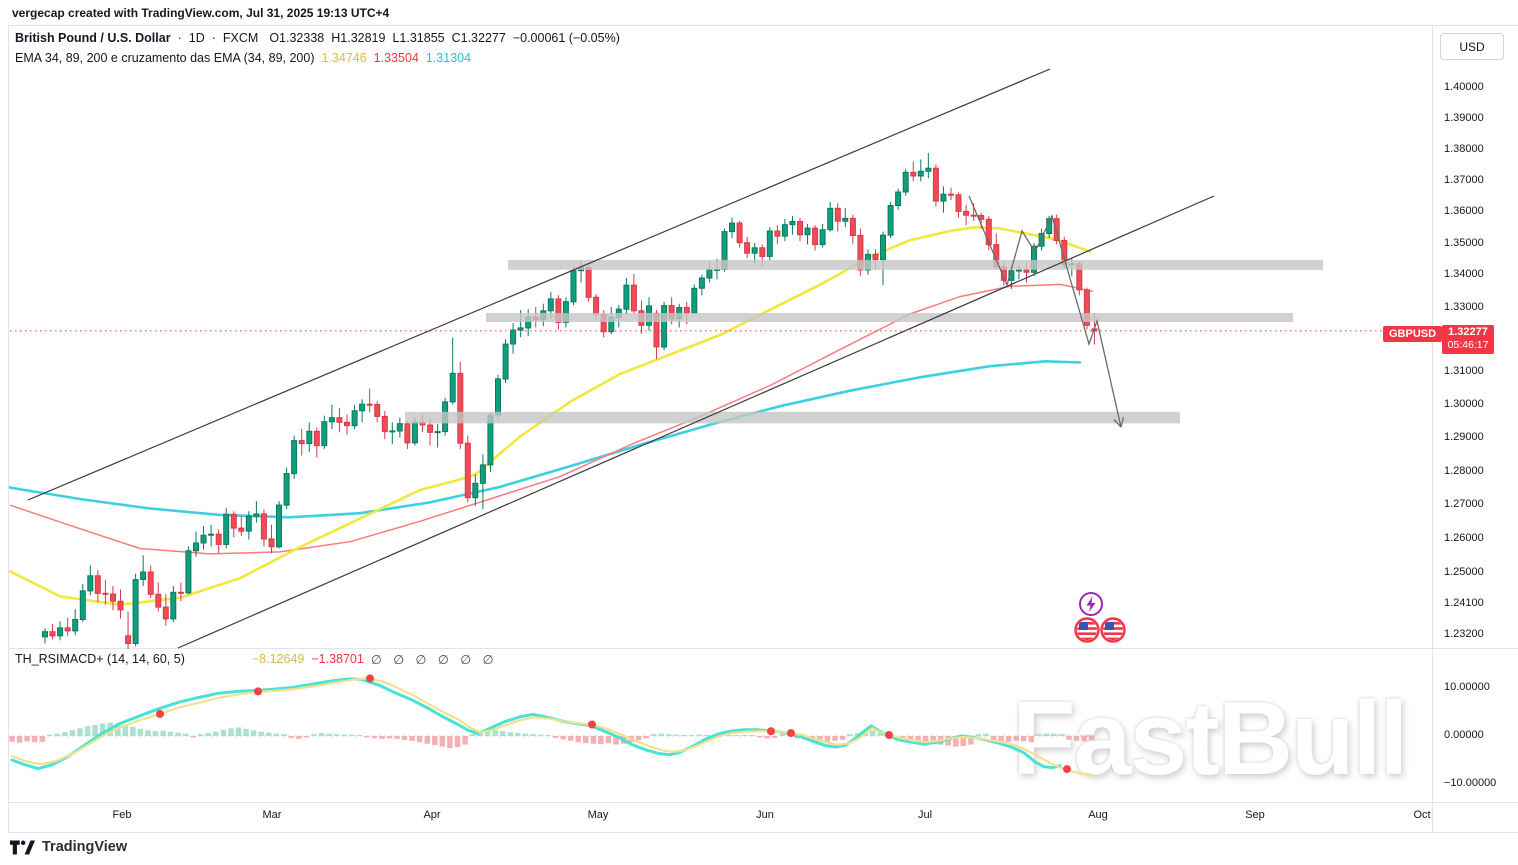 Image resolution: width=1518 pixels, height=865 pixels. Describe the element at coordinates (771, 731) in the screenshot. I see `crossover-dot` at that location.